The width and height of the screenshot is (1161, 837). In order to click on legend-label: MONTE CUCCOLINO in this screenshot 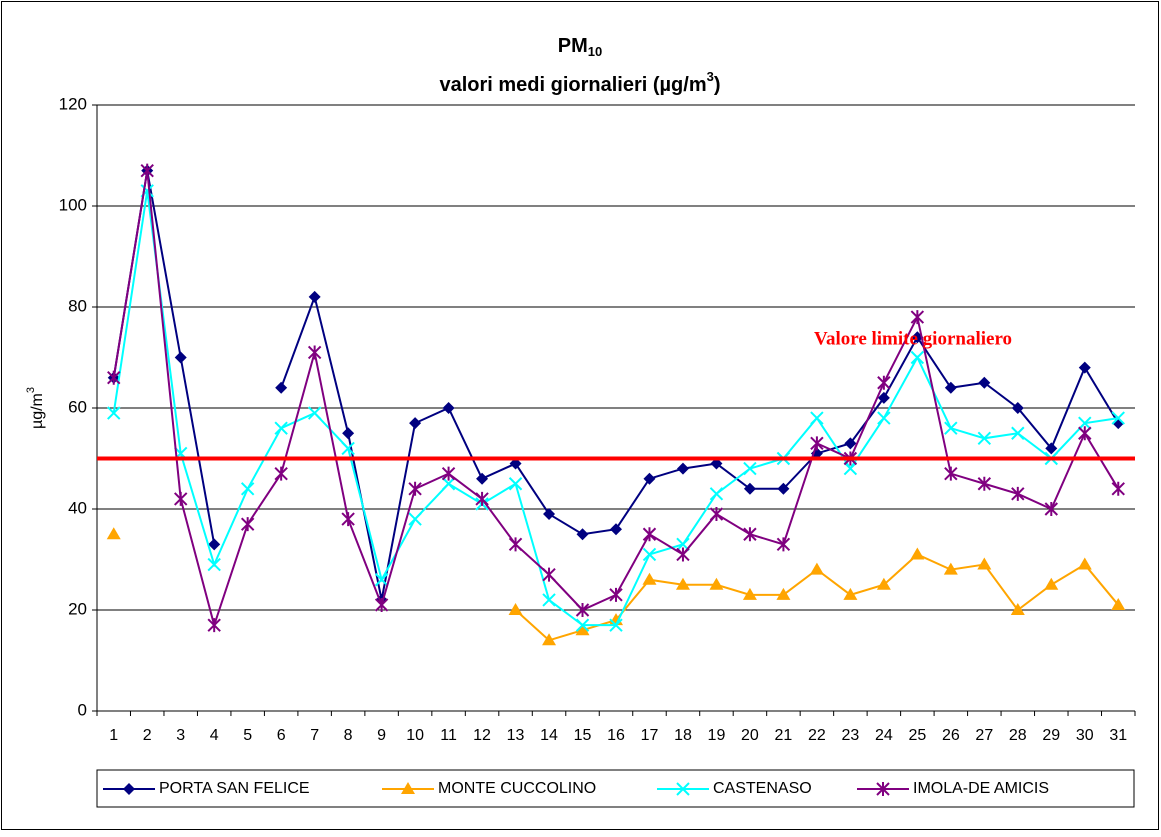, I will do `click(517, 788)`.